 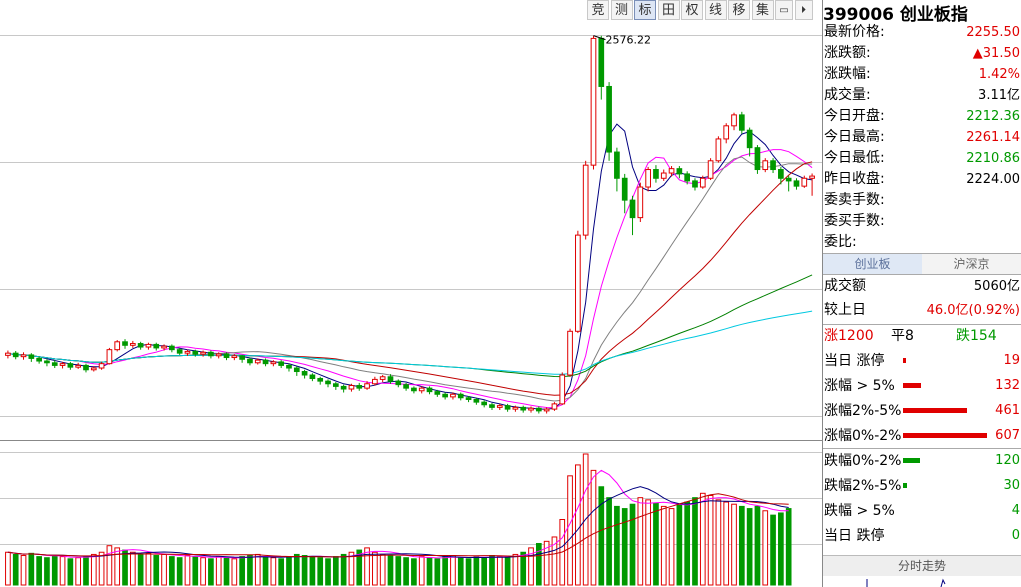 I want to click on quote-label: 委卖手数:, so click(x=854, y=200).